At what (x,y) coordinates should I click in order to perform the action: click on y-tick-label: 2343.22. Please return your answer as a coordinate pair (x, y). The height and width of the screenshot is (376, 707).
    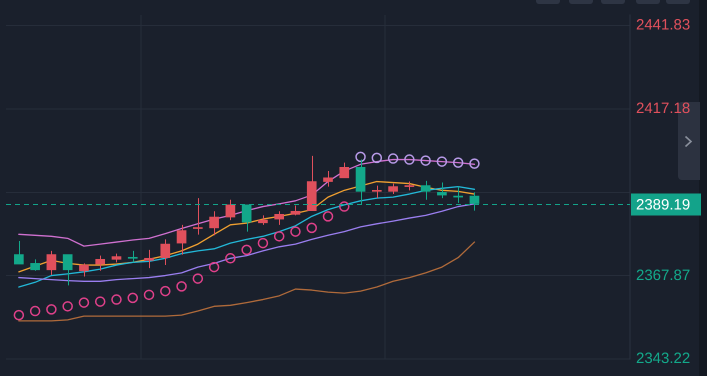
    Looking at the image, I should click on (663, 359).